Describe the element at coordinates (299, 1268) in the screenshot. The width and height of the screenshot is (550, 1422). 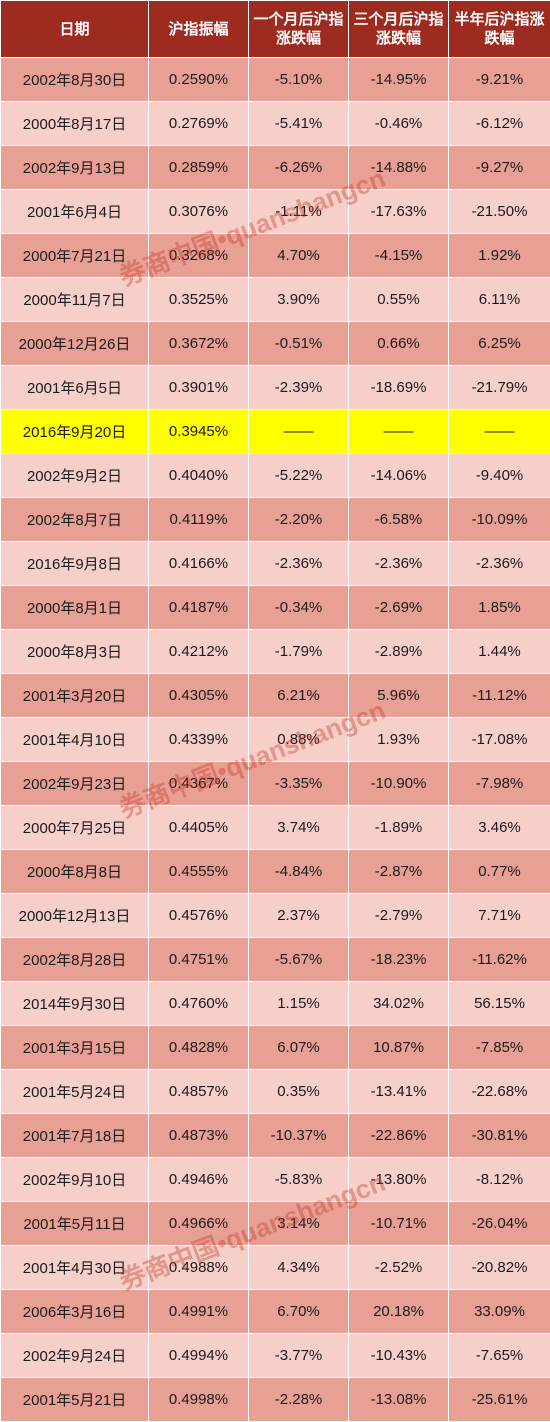
I see `cell-1month-change: 4.34%` at that location.